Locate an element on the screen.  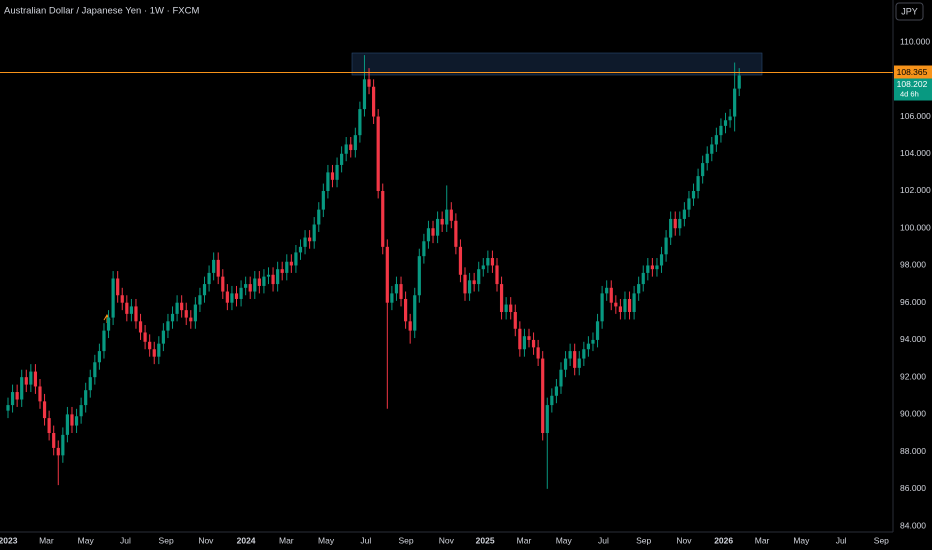
price-line-badge is located at coordinates (913, 72).